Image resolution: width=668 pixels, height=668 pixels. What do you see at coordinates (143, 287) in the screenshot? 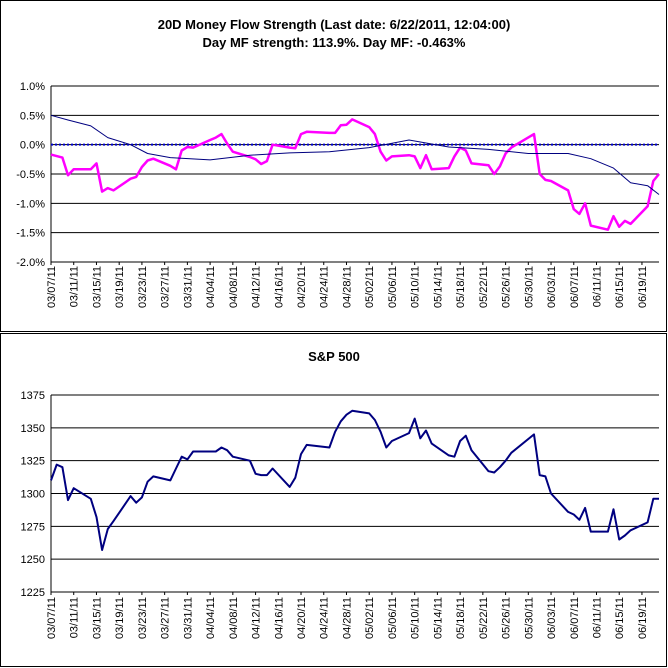
I see `mf-x-tick-label: 03/23/11` at bounding box center [143, 287].